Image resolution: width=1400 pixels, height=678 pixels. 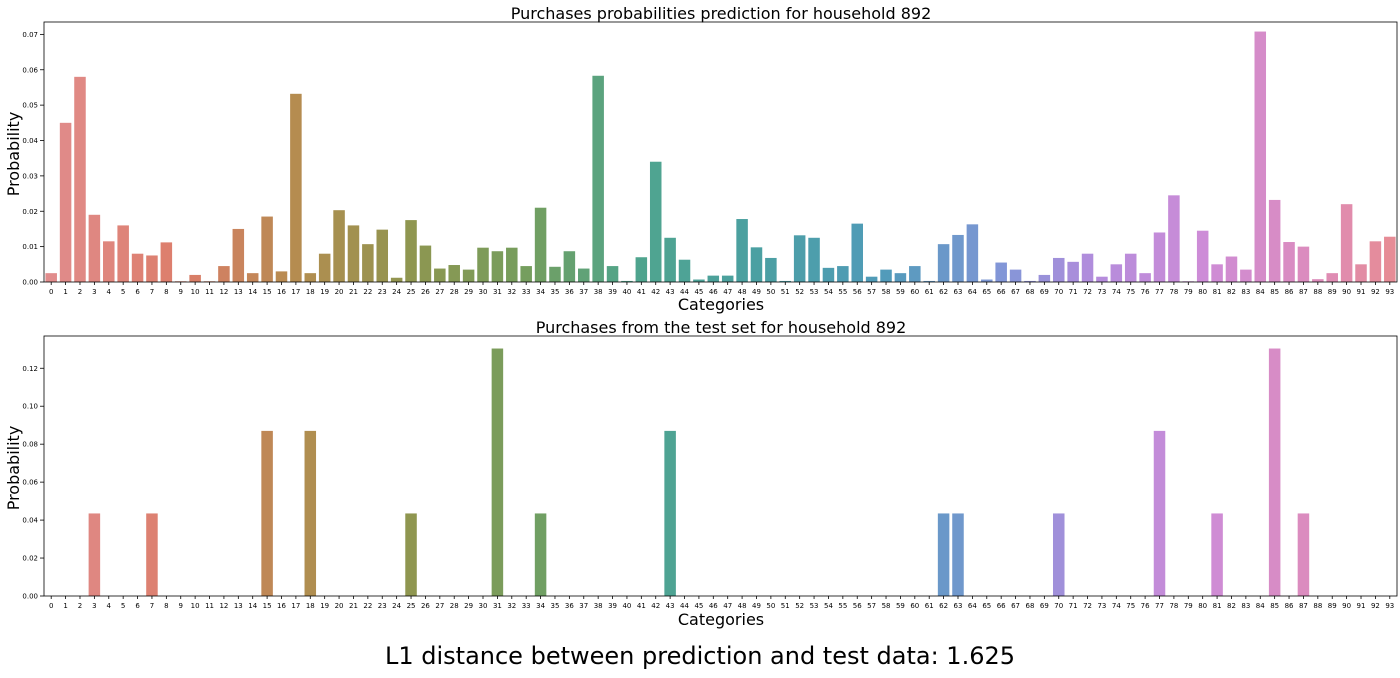 I want to click on x-tick-label: 53, so click(x=814, y=292).